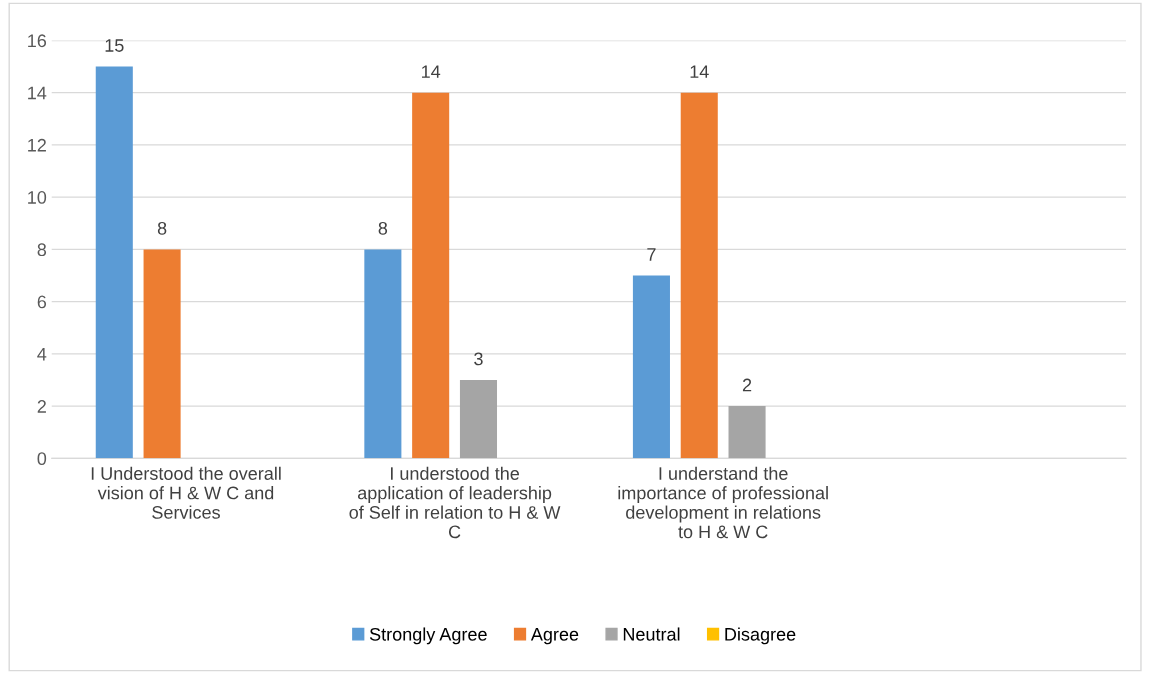  Describe the element at coordinates (455, 502) in the screenshot. I see `x-tick-label: I understood the application of leadership of Self in relation to H & W C` at that location.